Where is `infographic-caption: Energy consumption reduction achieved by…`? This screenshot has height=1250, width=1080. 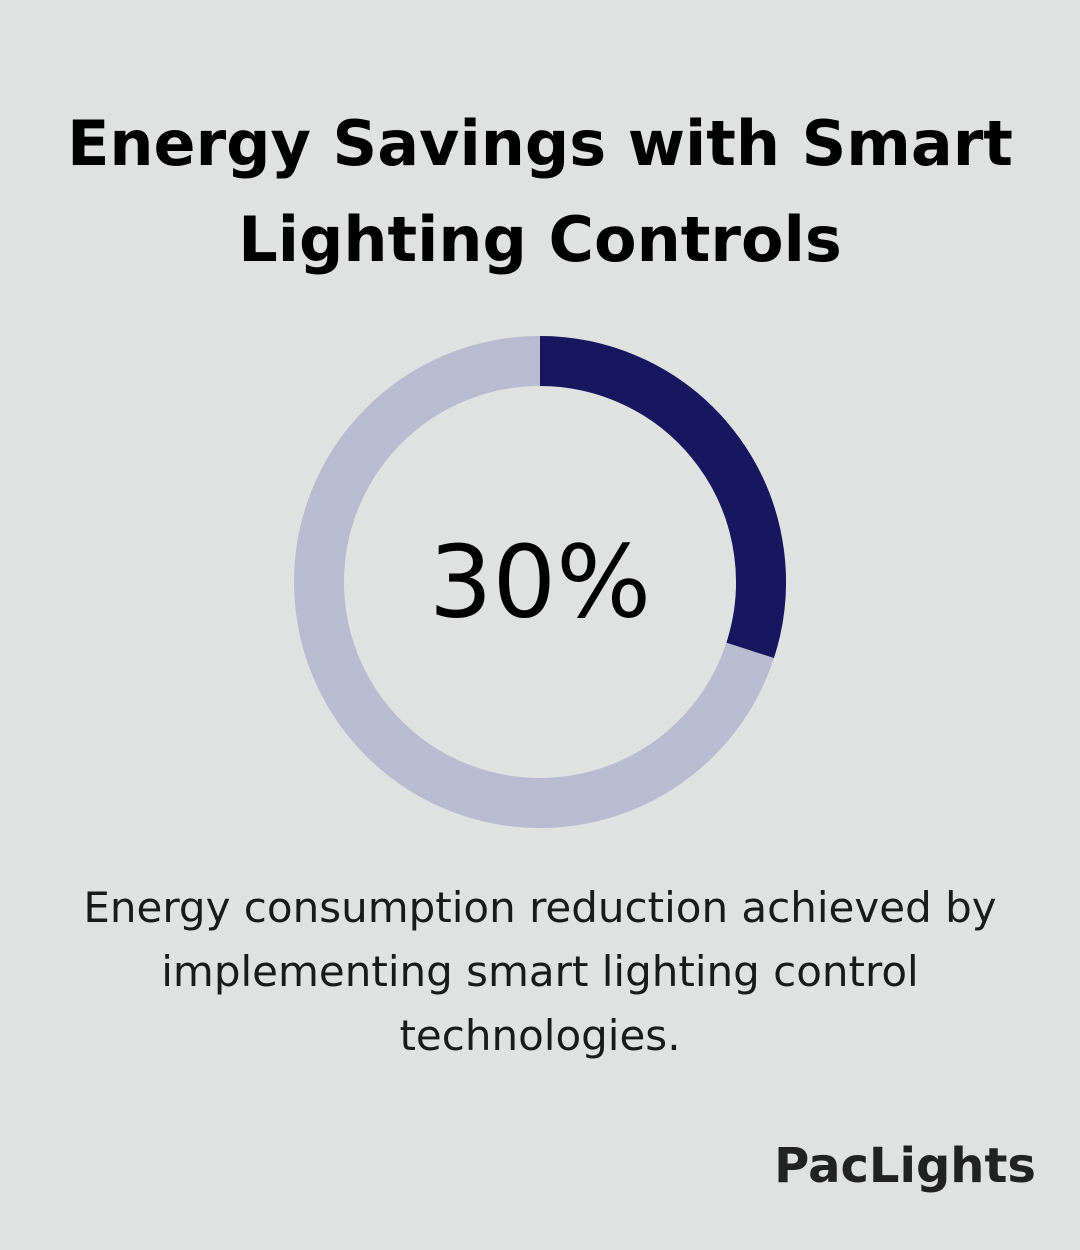
infographic-caption: Energy consumption reduction achieved by… is located at coordinates (540, 971).